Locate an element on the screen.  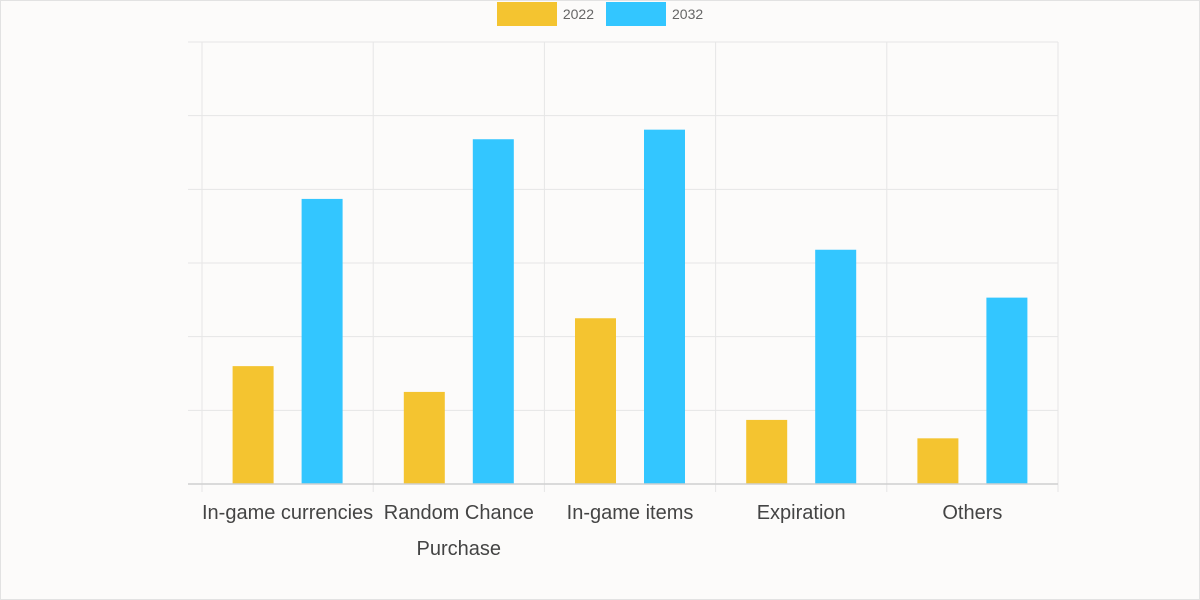
legend-label-2022: 2022 is located at coordinates (578, 14).